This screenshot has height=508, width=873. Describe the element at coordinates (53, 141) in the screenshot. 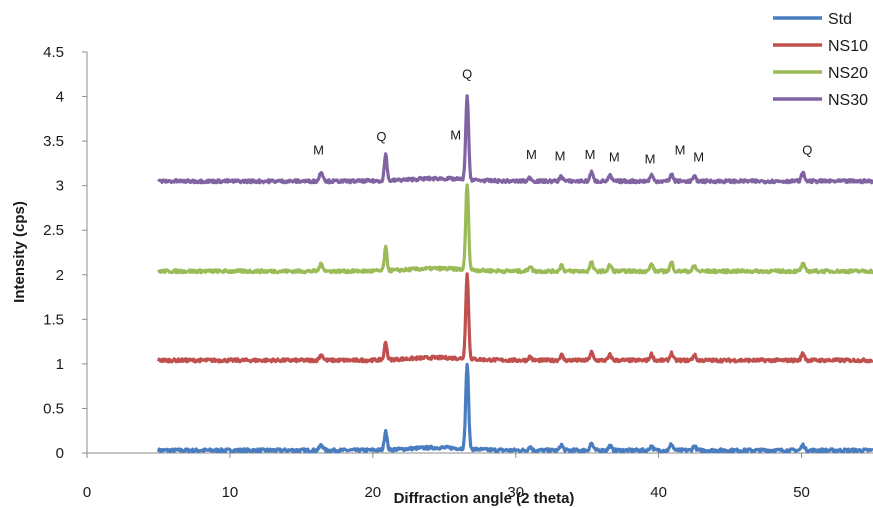

I see `y-tick-label: 3.5` at that location.